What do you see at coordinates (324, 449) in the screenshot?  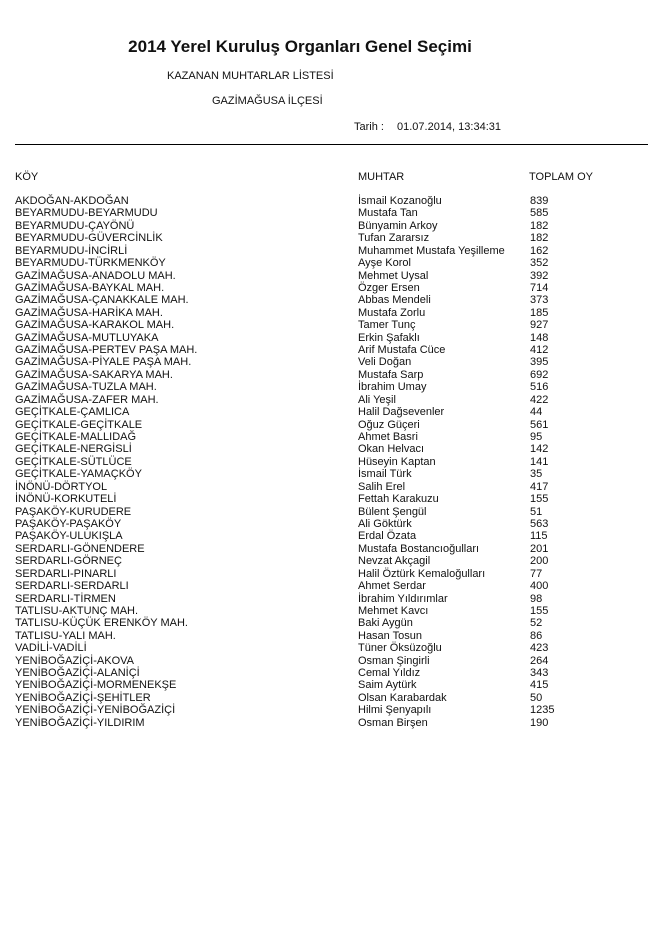 I see `table-row: GEÇİTKALE-NERGİSLİ Okan Helvacı 142` at bounding box center [324, 449].